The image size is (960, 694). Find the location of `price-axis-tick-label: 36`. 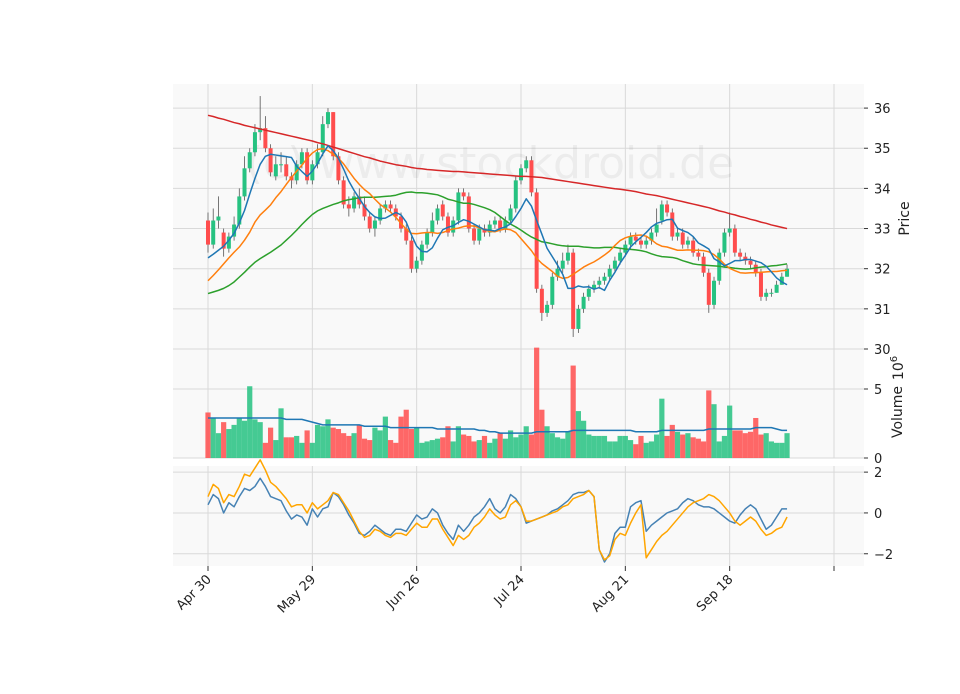

price-axis-tick-label: 36 is located at coordinates (882, 109).